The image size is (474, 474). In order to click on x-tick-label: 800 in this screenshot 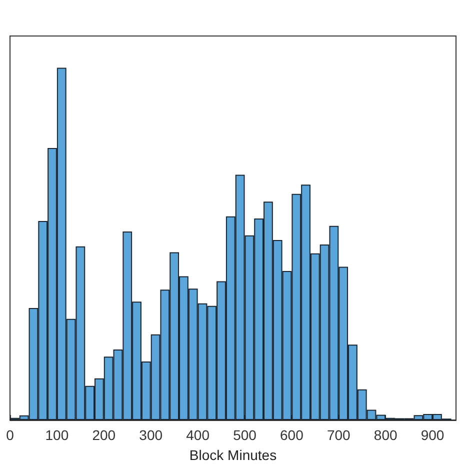, I will do `click(386, 435)`.